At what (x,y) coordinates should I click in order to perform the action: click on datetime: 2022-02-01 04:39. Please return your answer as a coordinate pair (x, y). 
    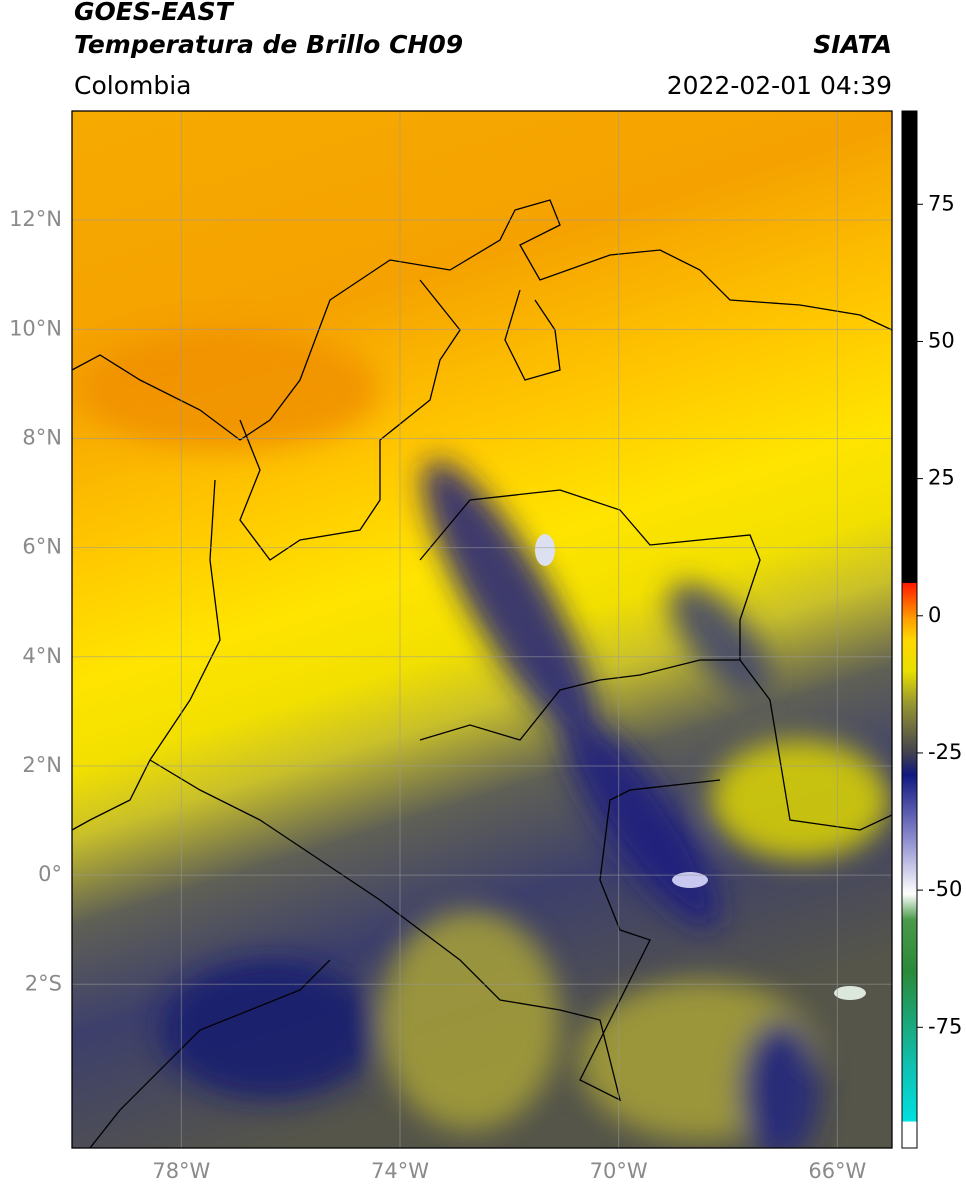
    Looking at the image, I should click on (779, 85).